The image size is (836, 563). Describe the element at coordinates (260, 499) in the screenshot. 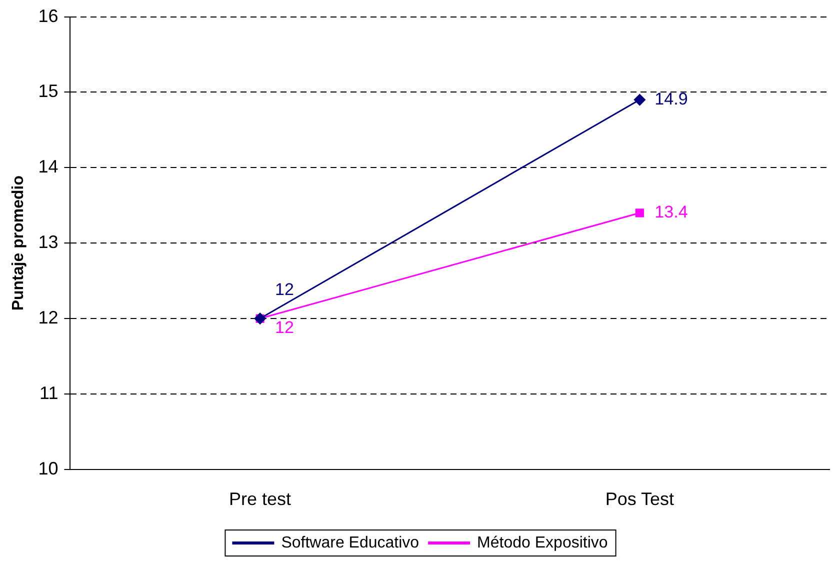

I see `x-tick-label: Pre test` at that location.